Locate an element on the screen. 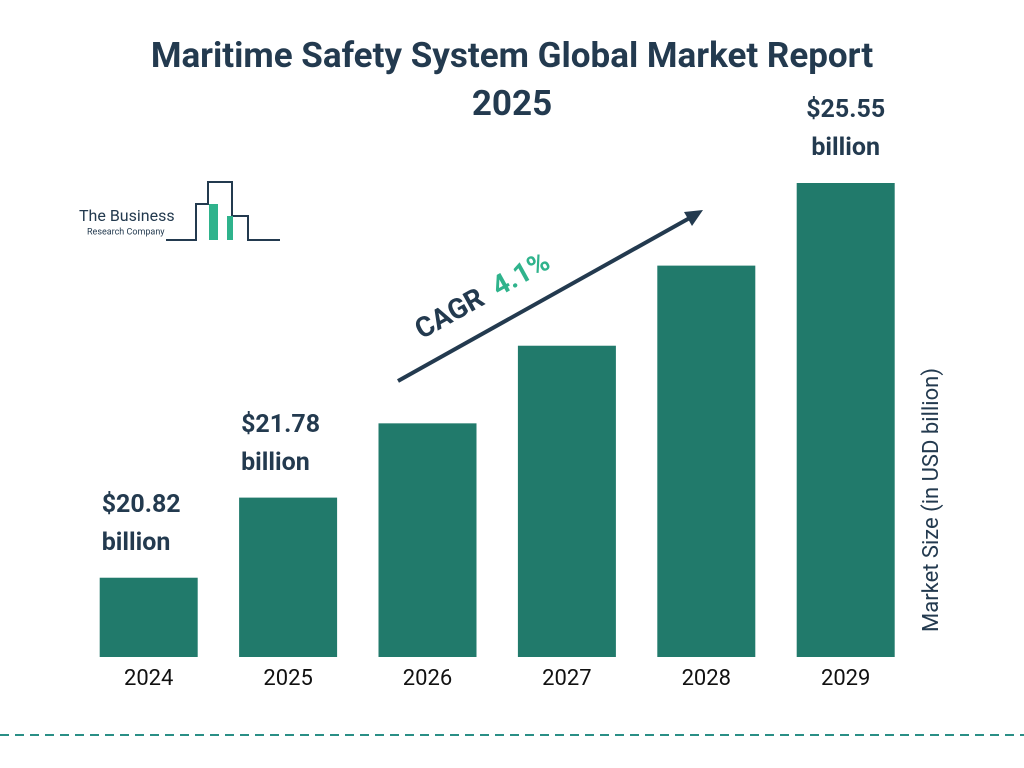 The image size is (1024, 768). x-tick-label: 2029 is located at coordinates (845, 678).